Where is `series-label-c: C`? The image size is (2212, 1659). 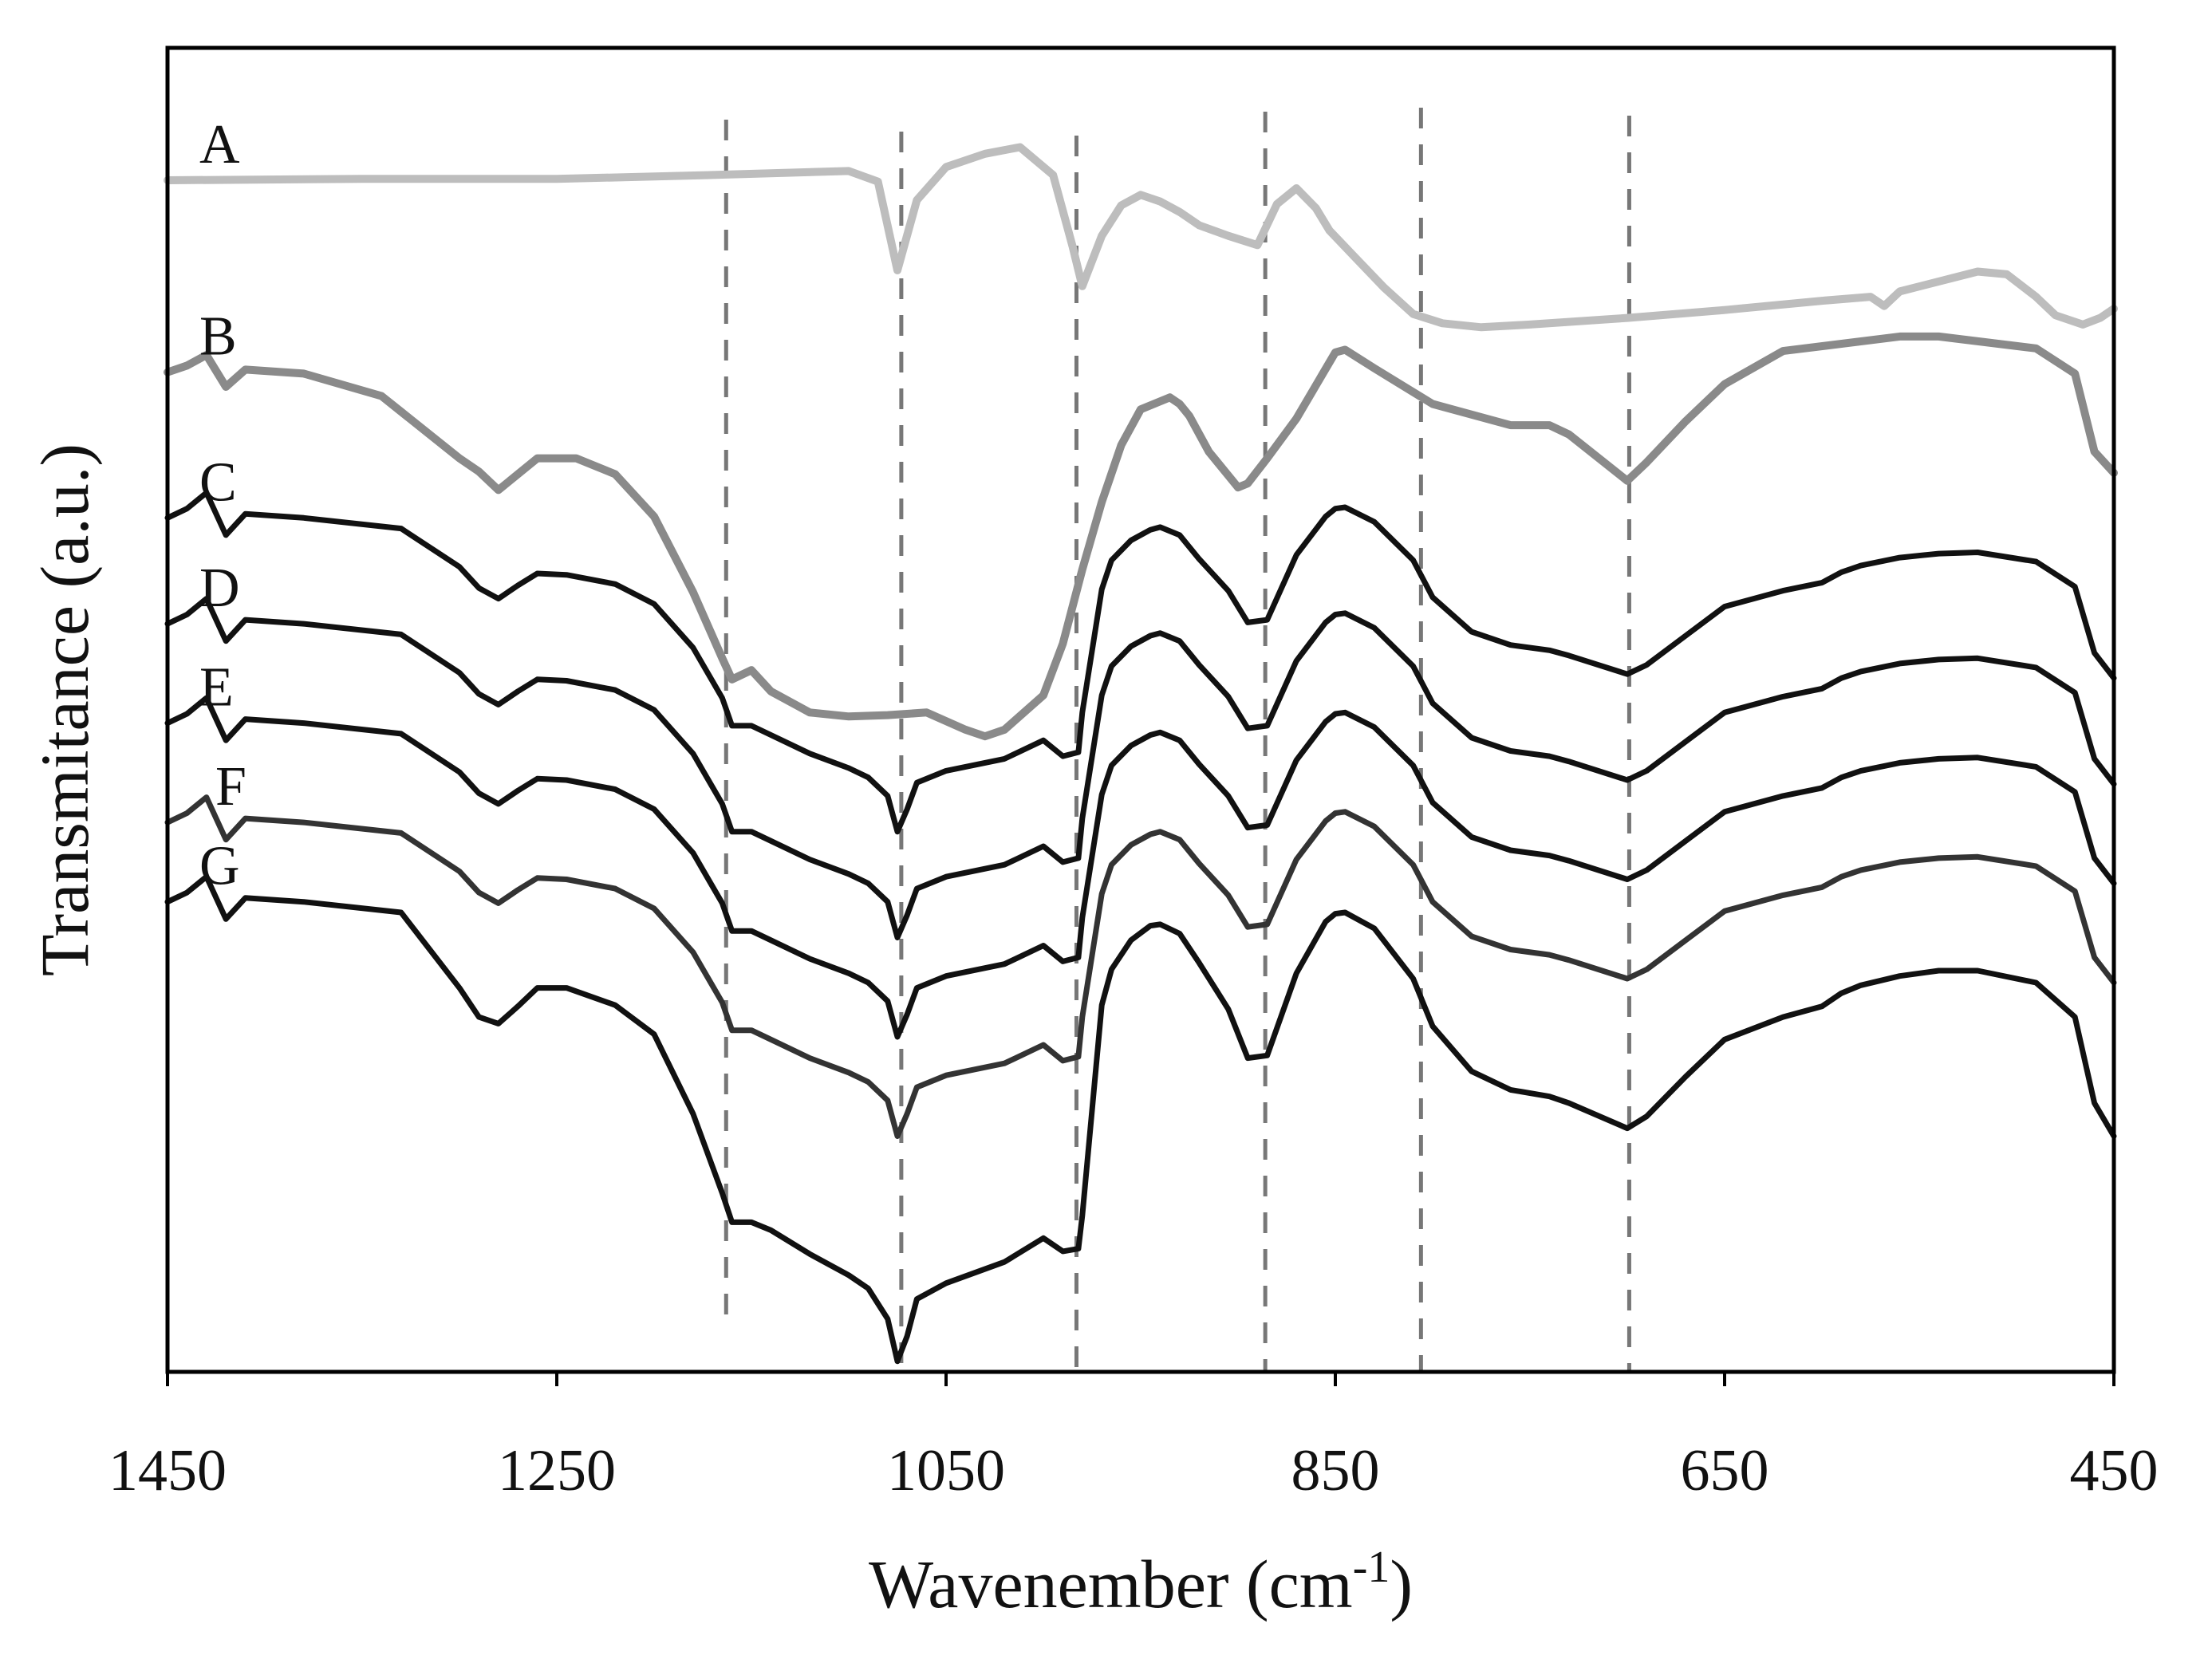
series-label-c: C is located at coordinates (218, 482).